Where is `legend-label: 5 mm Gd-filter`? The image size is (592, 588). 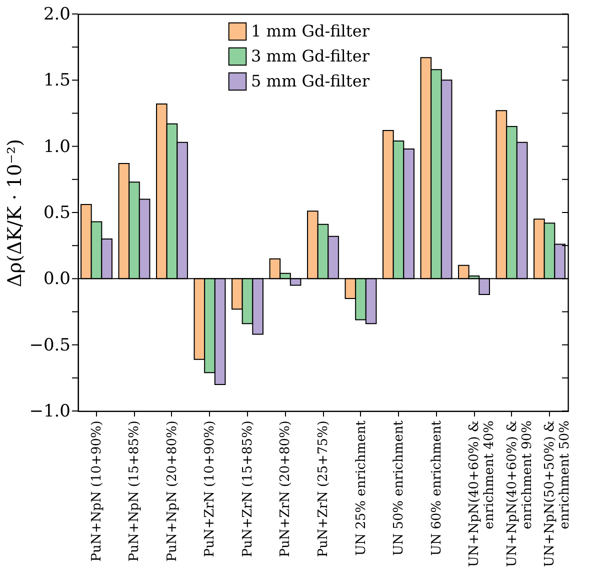 legend-label: 5 mm Gd-filter is located at coordinates (310, 81).